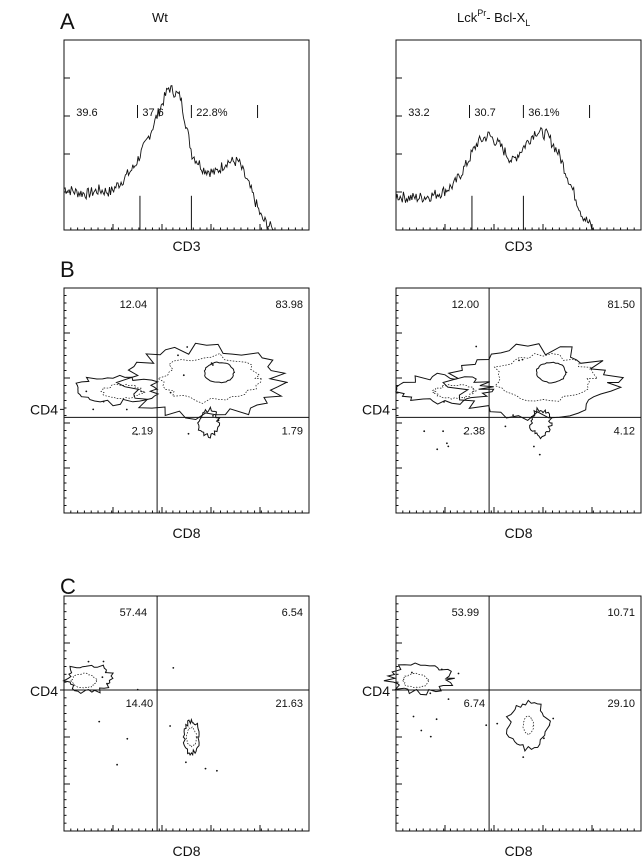 The image size is (642, 867). Describe the element at coordinates (621, 704) in the screenshot. I see `quadrant-label-lower-right: 29.10` at that location.